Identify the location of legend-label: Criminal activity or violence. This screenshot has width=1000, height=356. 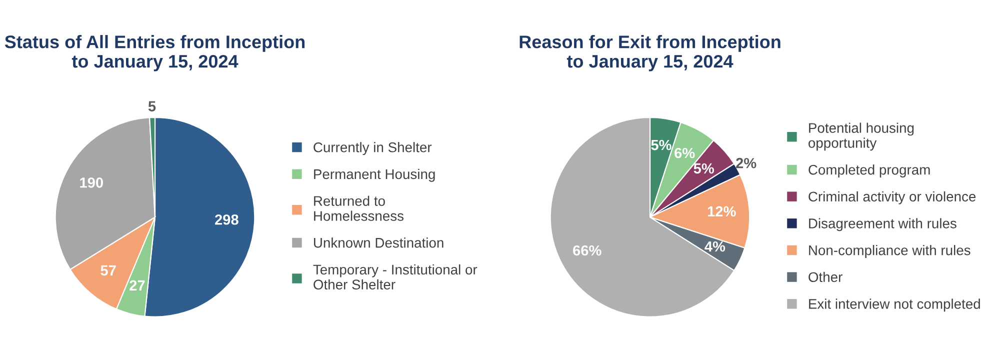
(892, 197).